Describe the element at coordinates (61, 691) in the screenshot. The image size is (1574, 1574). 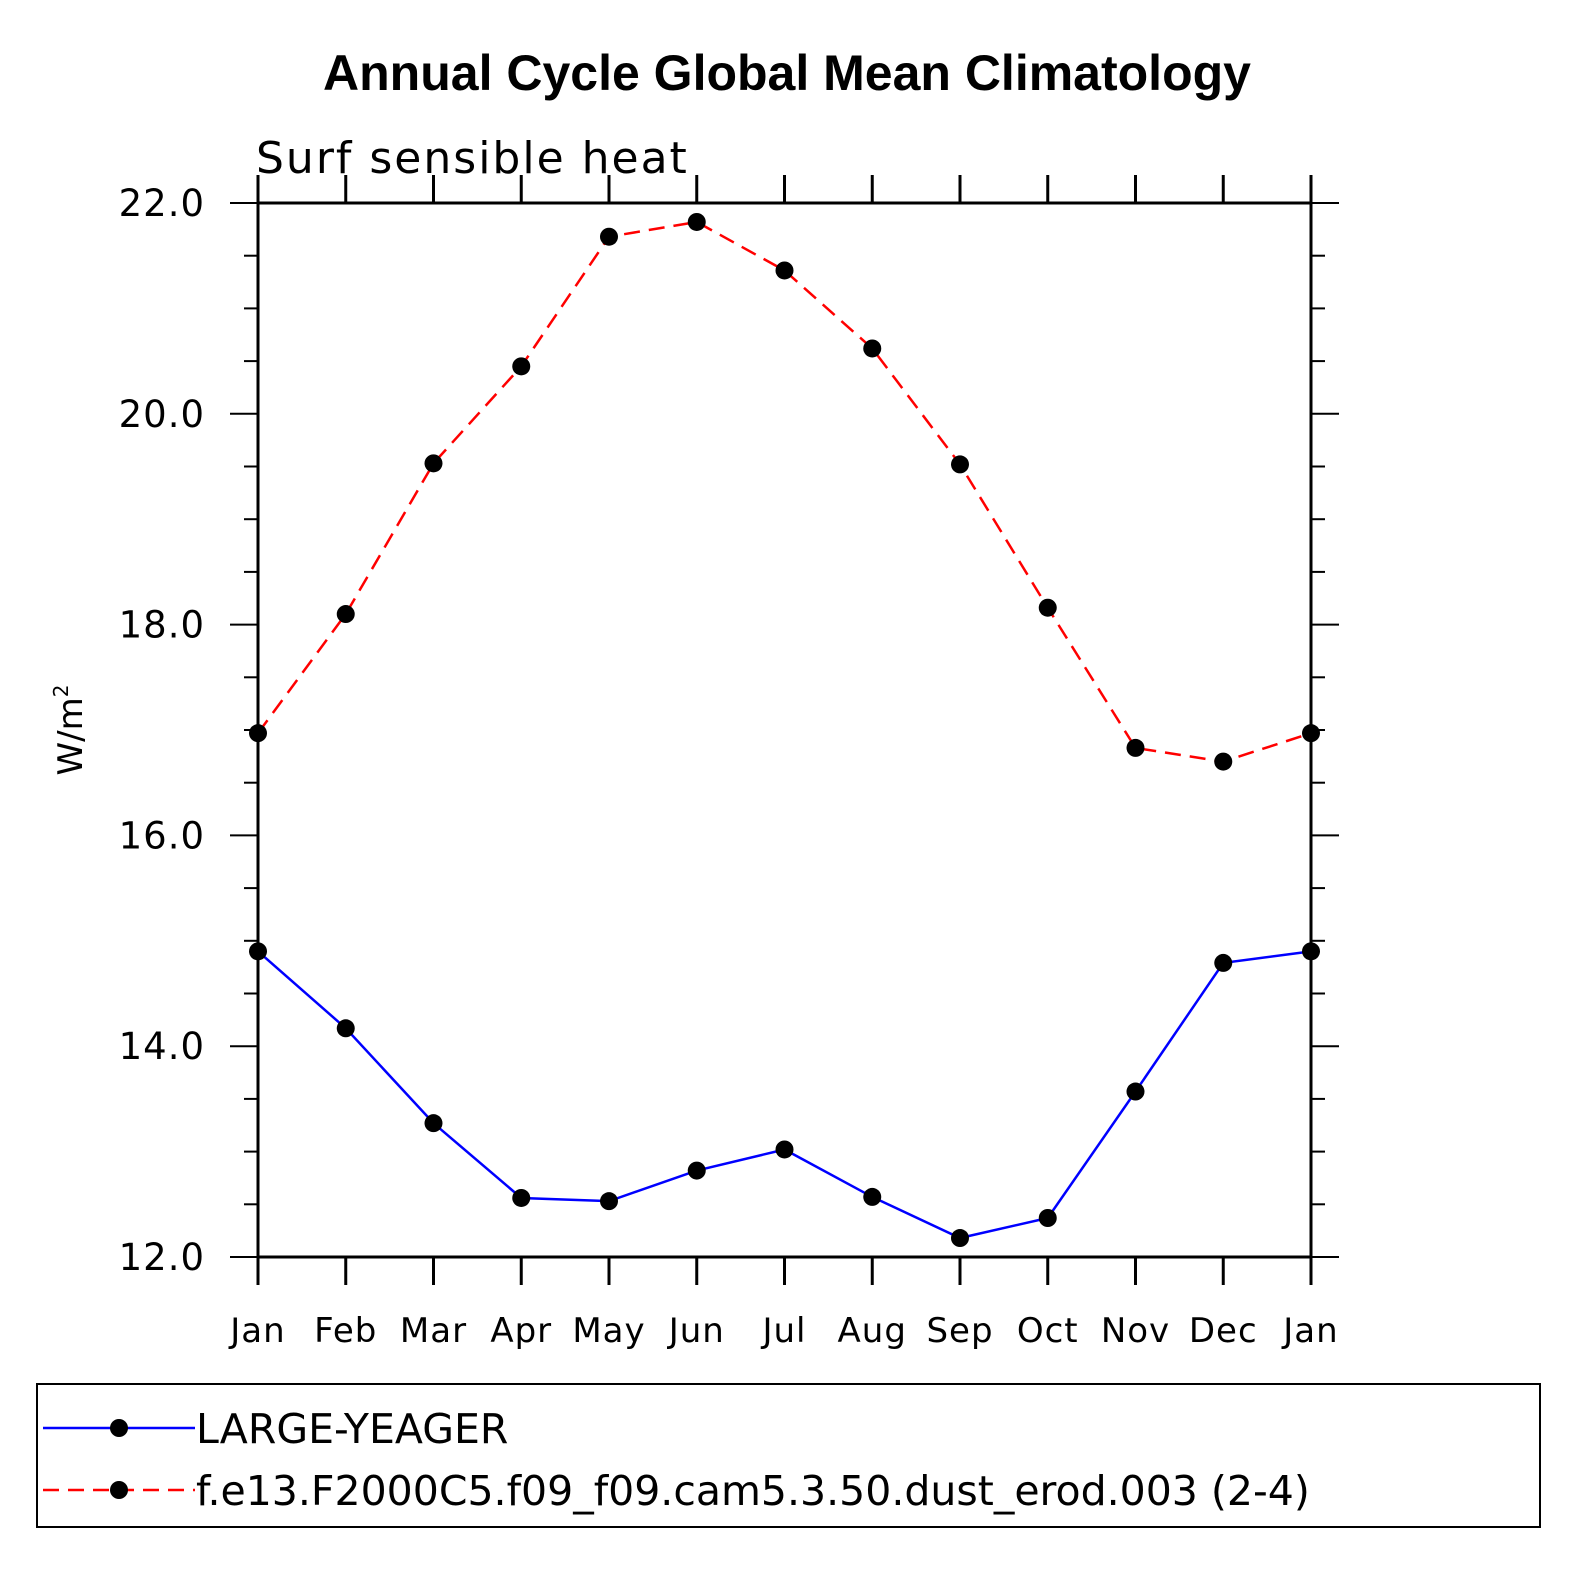
I see `y-axis-label-superscript: 2` at that location.